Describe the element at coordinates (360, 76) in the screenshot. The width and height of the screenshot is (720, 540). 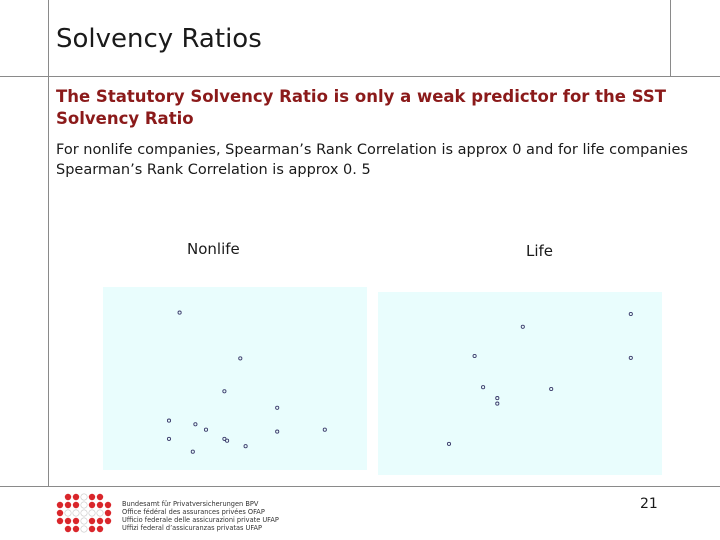
I see `title-underline` at that location.